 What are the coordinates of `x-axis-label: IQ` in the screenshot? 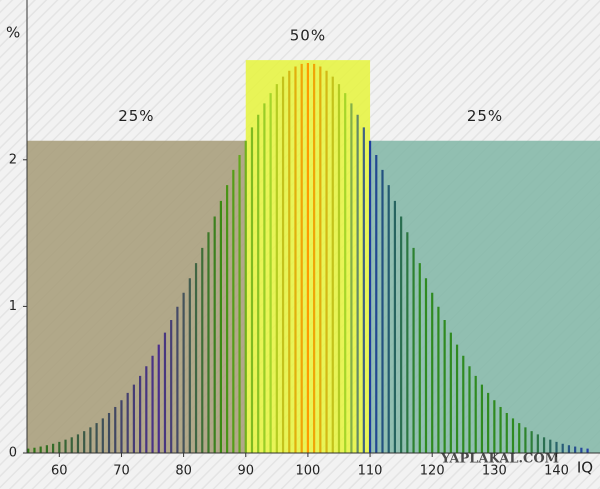 It's located at (585, 468).